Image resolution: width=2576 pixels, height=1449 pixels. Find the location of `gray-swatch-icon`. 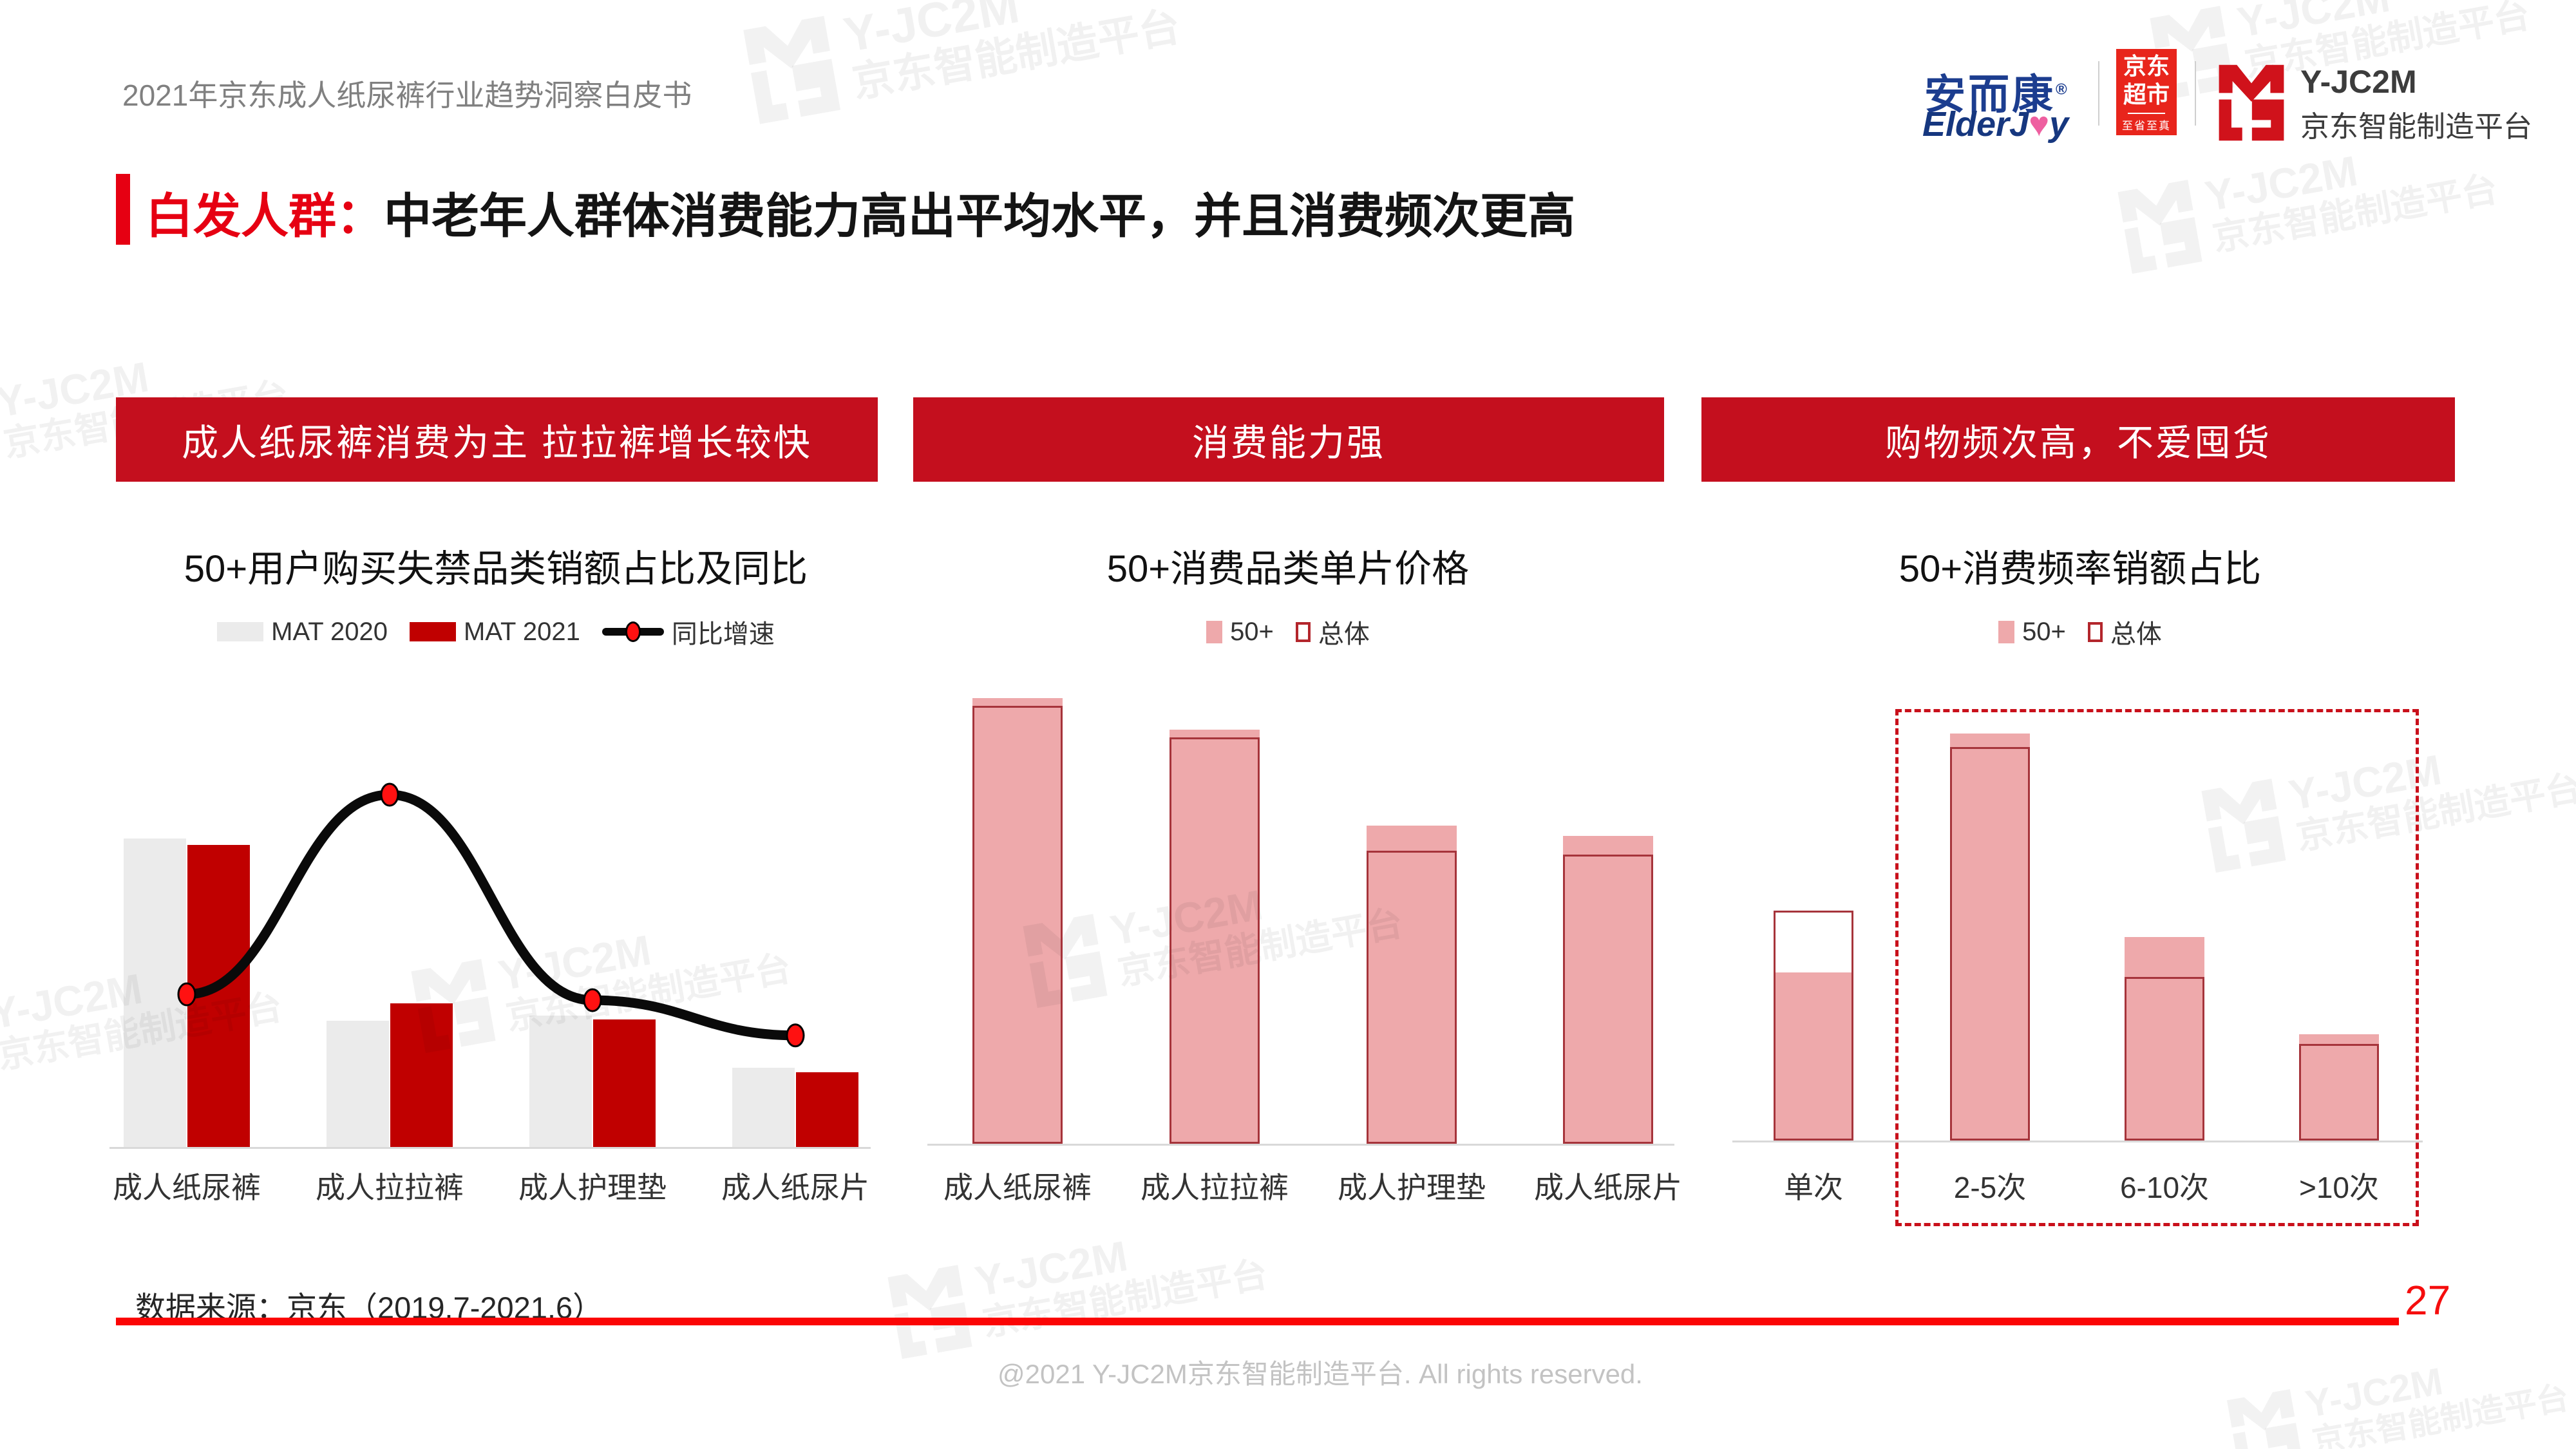

gray-swatch-icon is located at coordinates (240, 631).